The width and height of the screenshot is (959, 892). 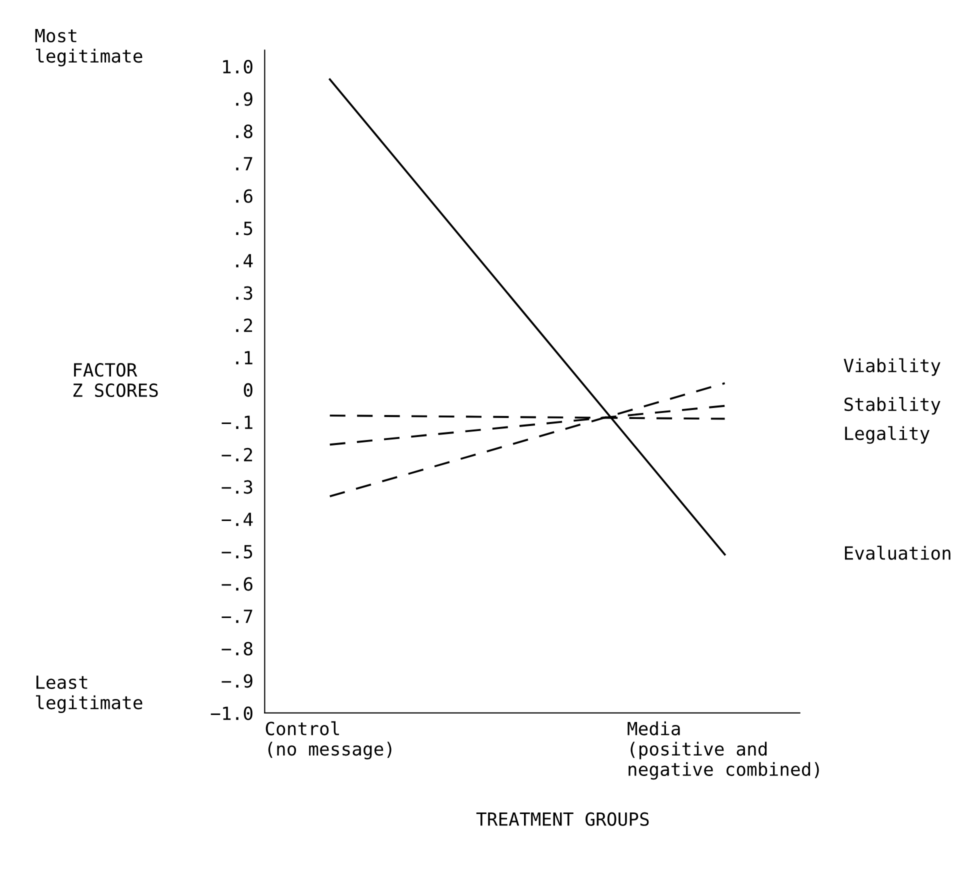 I want to click on y-axis-title: FACTOR Z SCORES, so click(x=115, y=380).